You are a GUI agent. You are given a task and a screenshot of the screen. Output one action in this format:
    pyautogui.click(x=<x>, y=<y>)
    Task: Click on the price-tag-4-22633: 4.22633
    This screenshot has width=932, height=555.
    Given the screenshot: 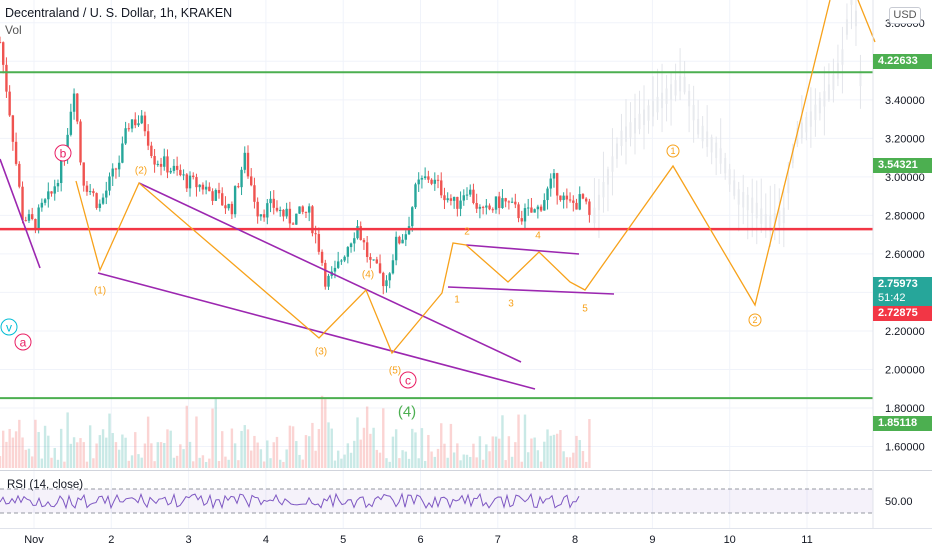 What is the action you would take?
    pyautogui.click(x=902, y=61)
    